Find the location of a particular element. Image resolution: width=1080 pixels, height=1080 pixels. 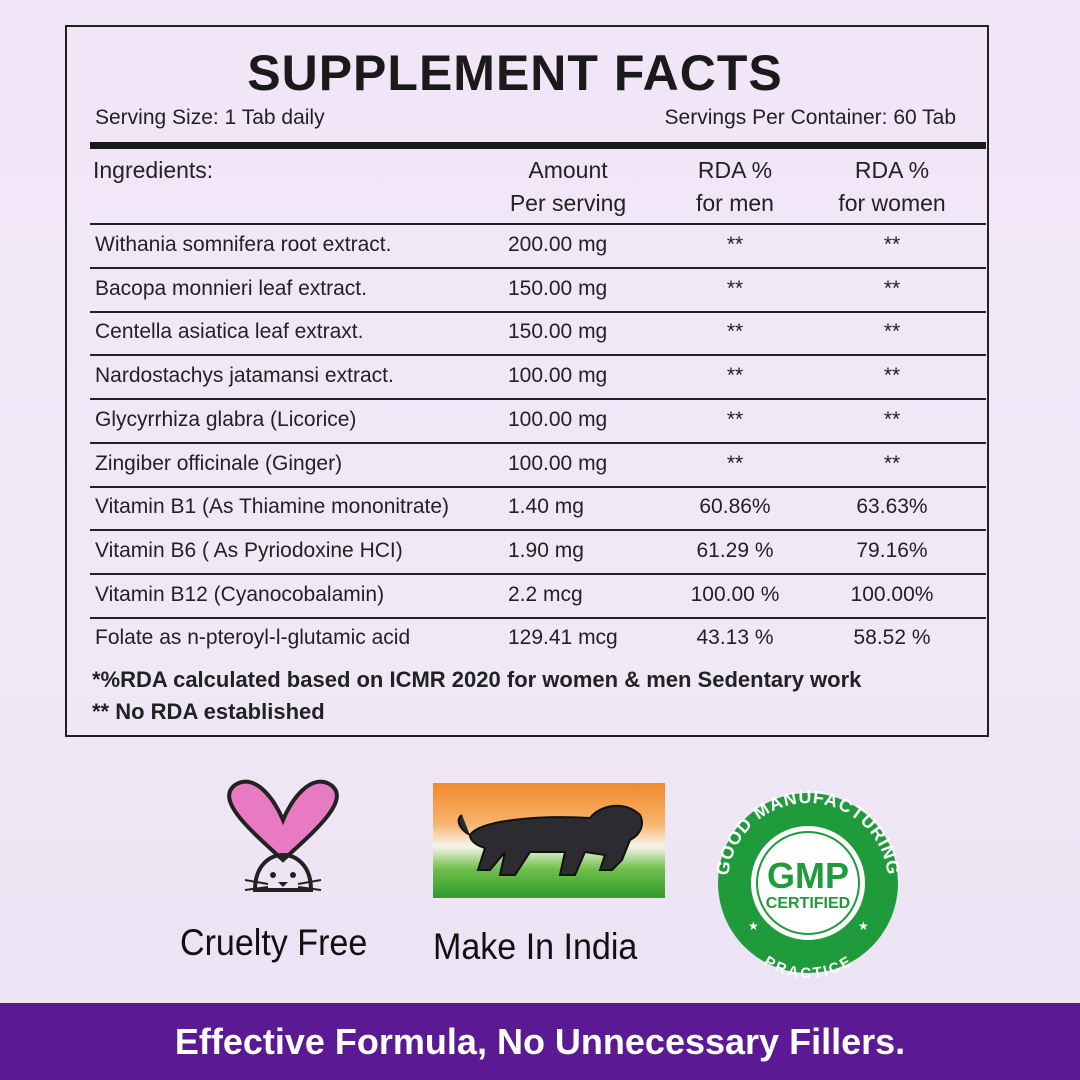

ingredient: Folate as n-pteroyl-l-glutamic acid is located at coordinates (253, 638).